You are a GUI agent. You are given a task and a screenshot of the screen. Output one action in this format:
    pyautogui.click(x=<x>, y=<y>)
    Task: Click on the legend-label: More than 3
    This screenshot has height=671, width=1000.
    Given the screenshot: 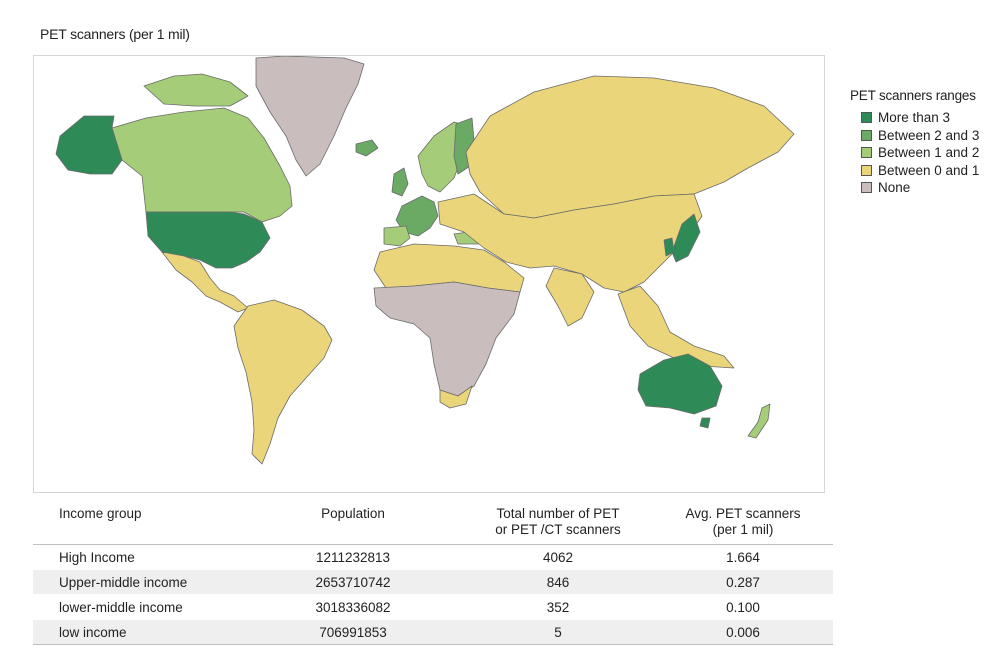 What is the action you would take?
    pyautogui.click(x=914, y=118)
    